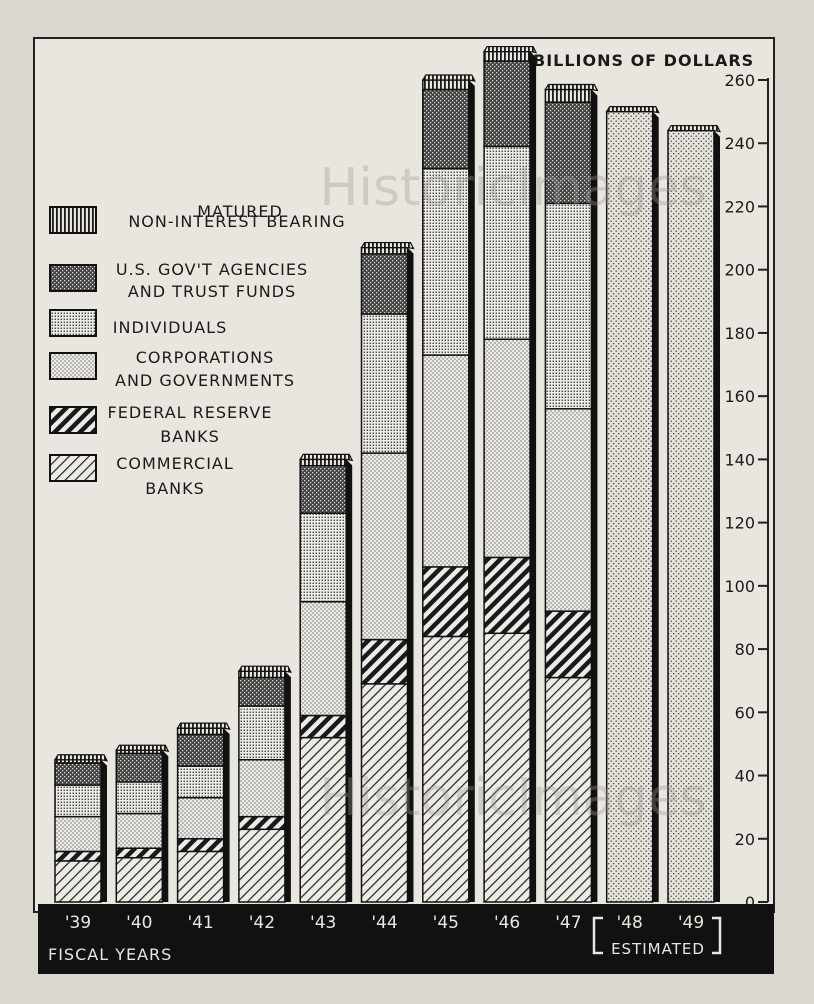 The height and width of the screenshot is (1004, 814). What do you see at coordinates (739, 143) in the screenshot?
I see `y-tick-label: 240` at bounding box center [739, 143].